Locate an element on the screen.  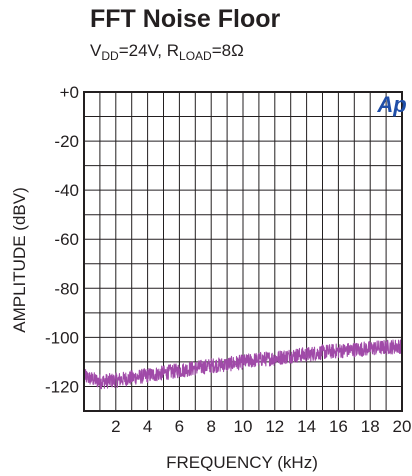
y-tick-label: -60 is located at coordinates (66, 239).